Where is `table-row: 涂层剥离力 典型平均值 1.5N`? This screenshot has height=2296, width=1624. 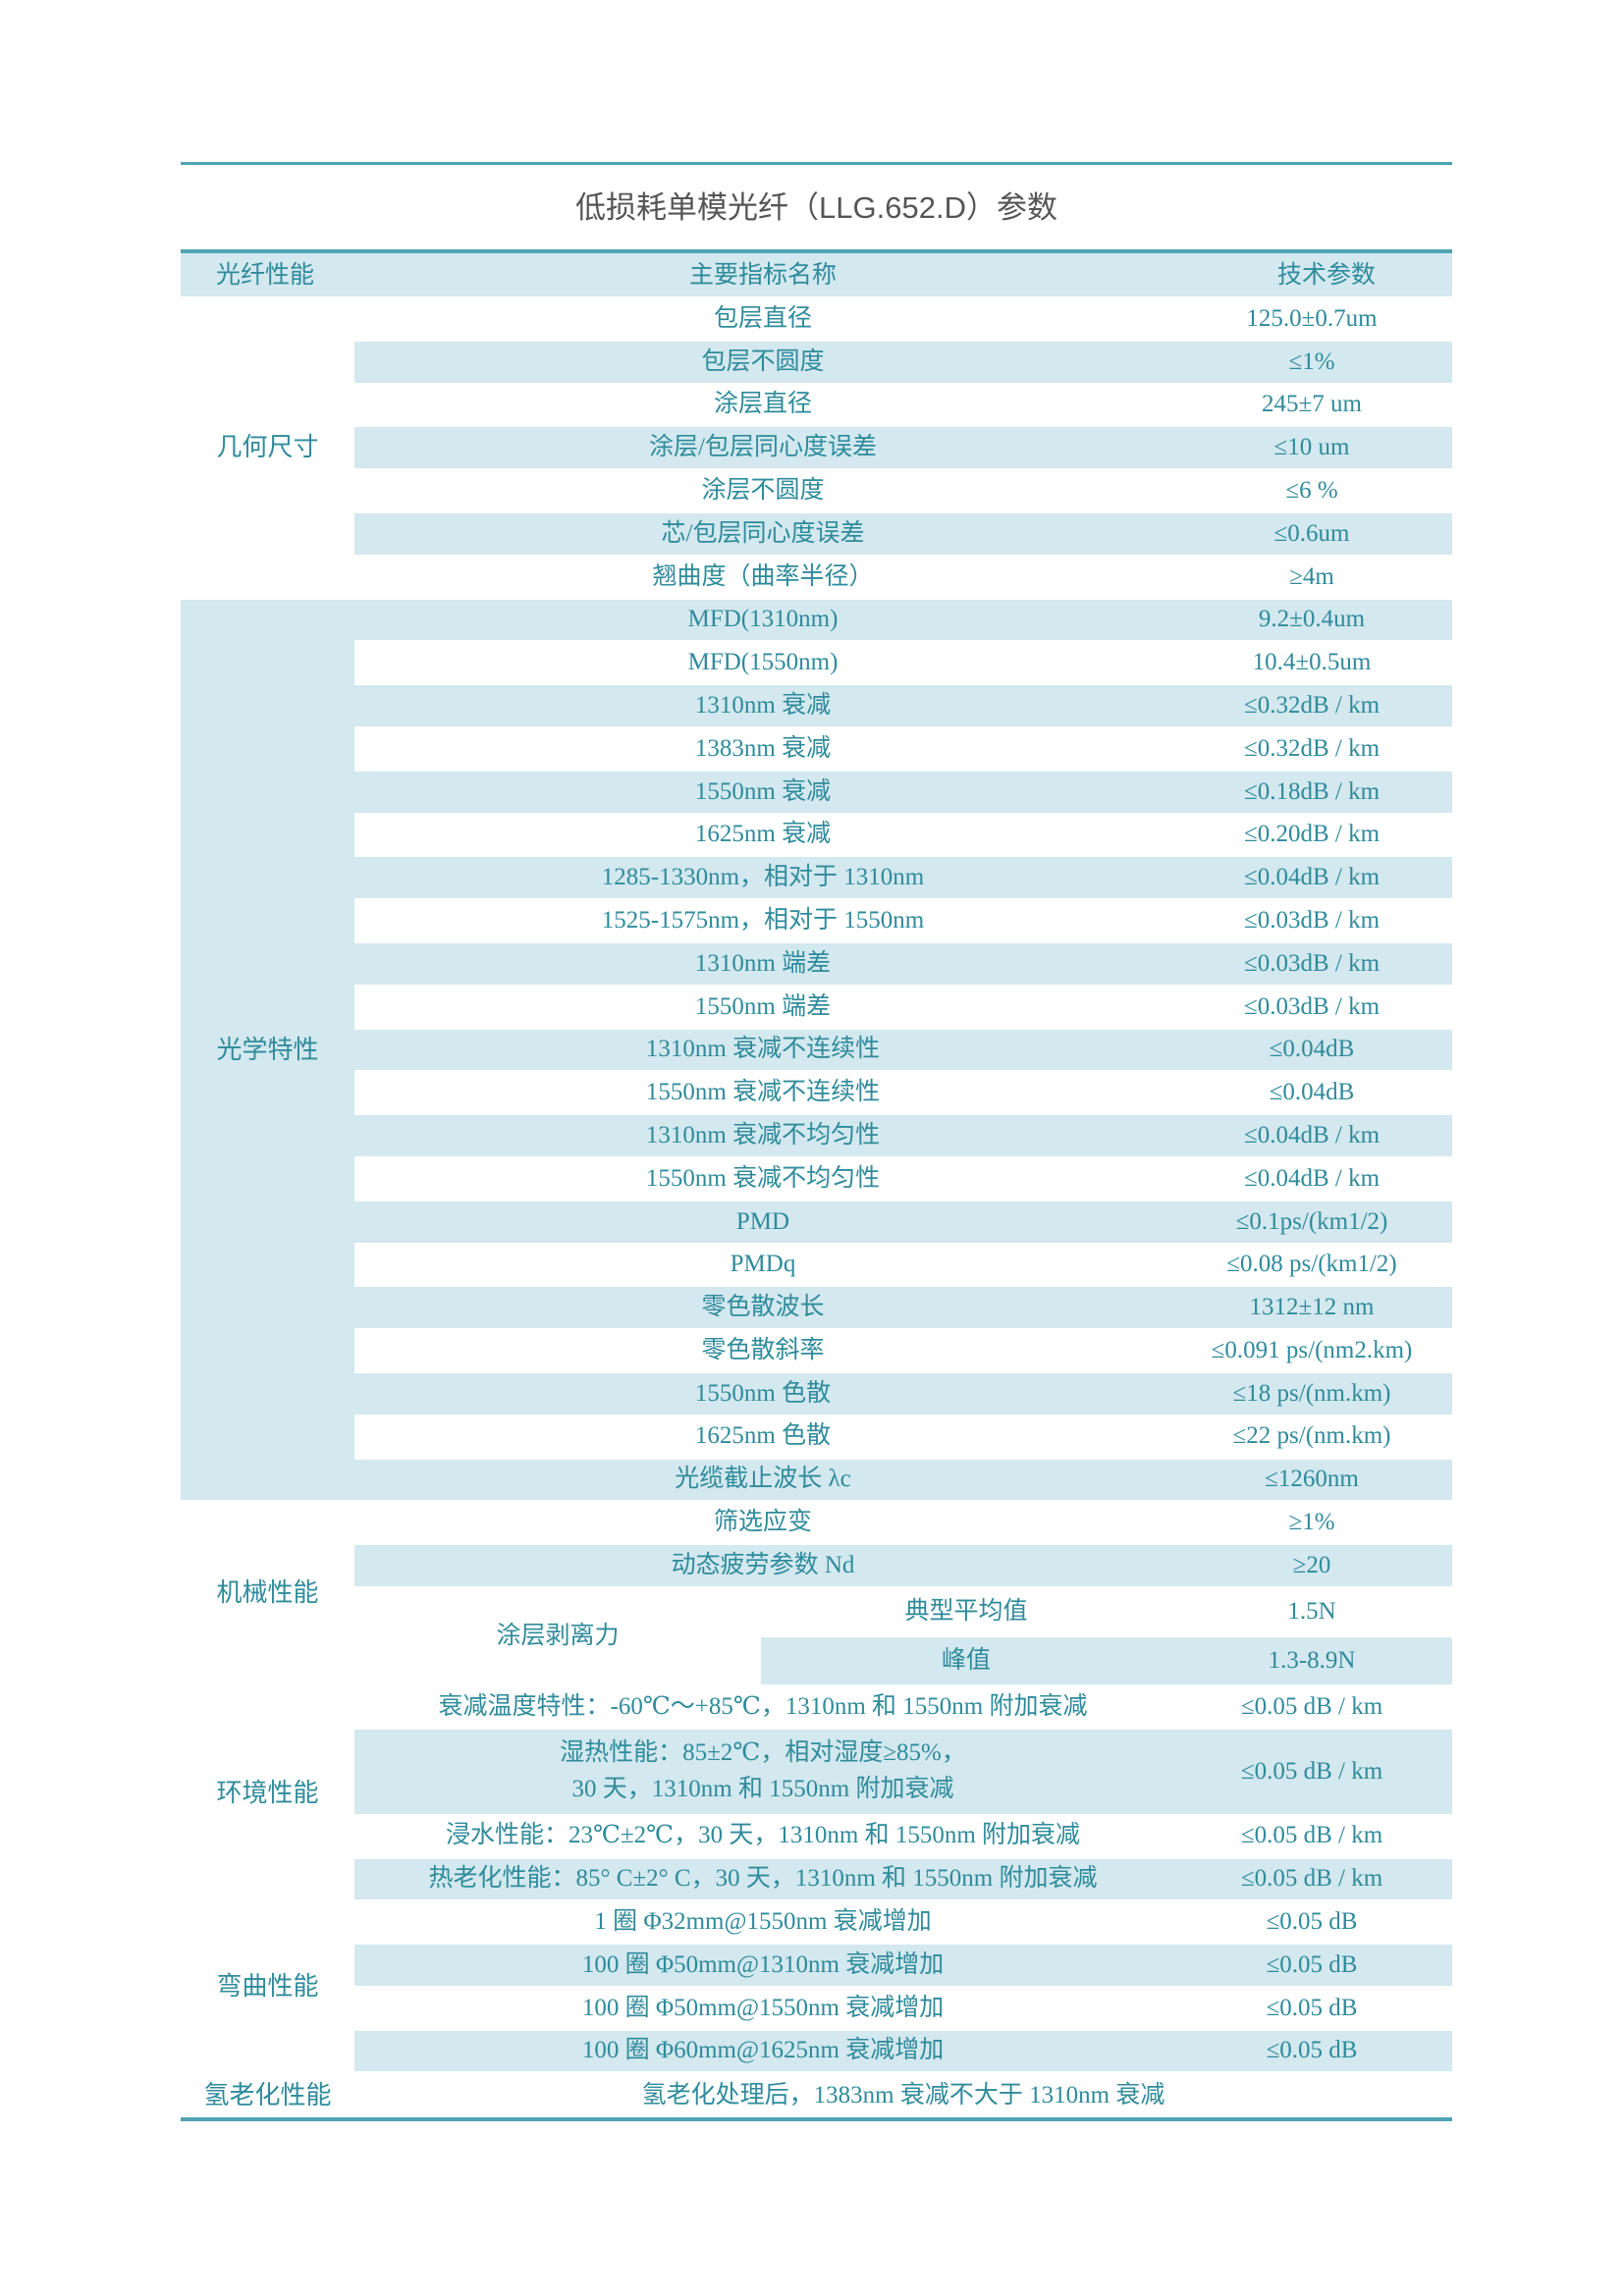 table-row: 涂层剥离力 典型平均值 1.5N is located at coordinates (817, 1636).